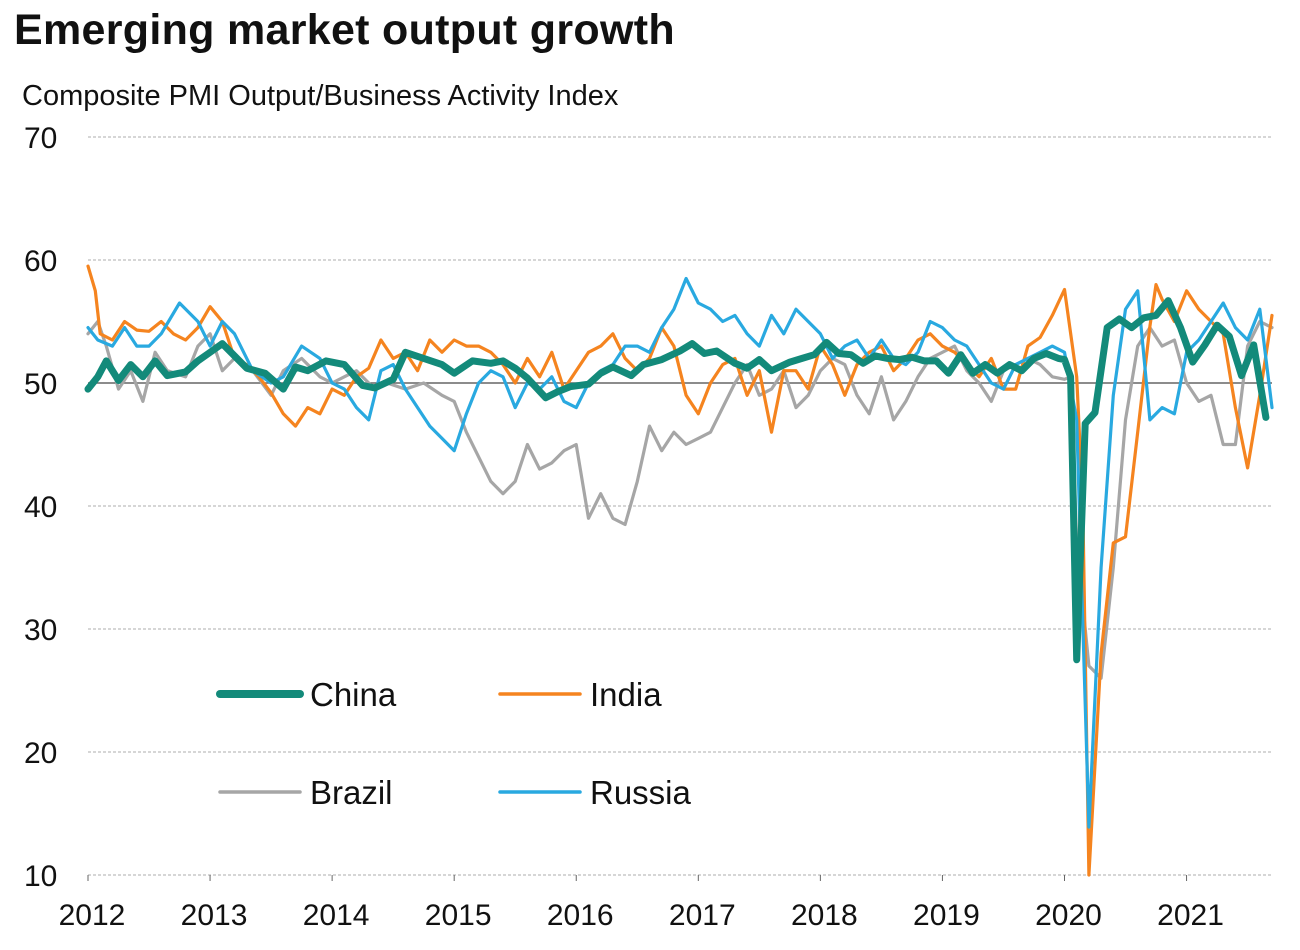  What do you see at coordinates (946, 915) in the screenshot?
I see `x-tick-label: 2019` at bounding box center [946, 915].